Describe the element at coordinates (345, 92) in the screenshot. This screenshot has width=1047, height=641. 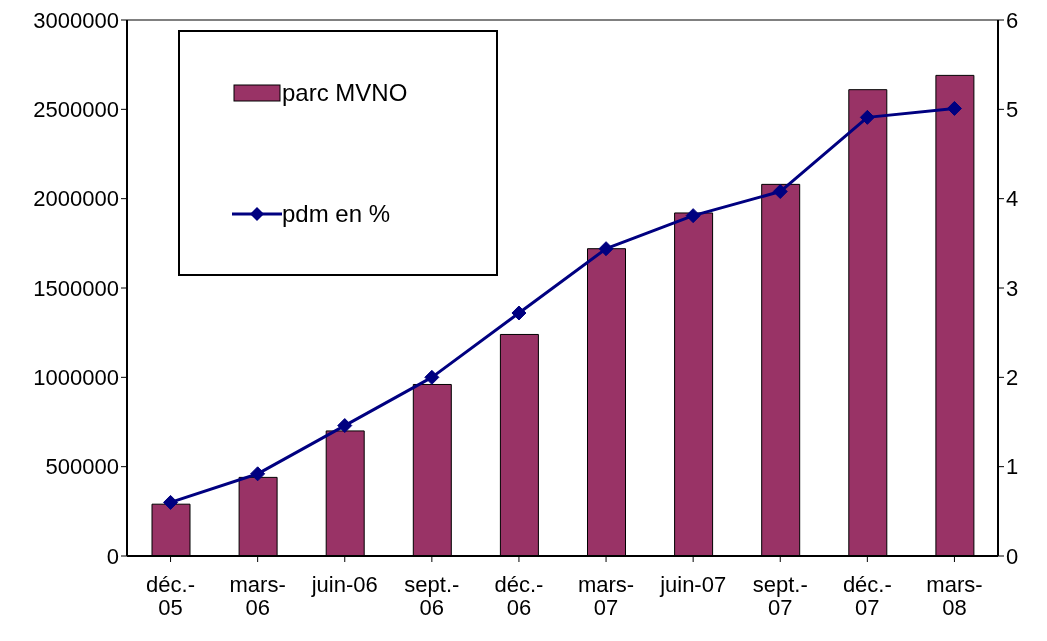
I see `legend-label: parc MVNO` at that location.